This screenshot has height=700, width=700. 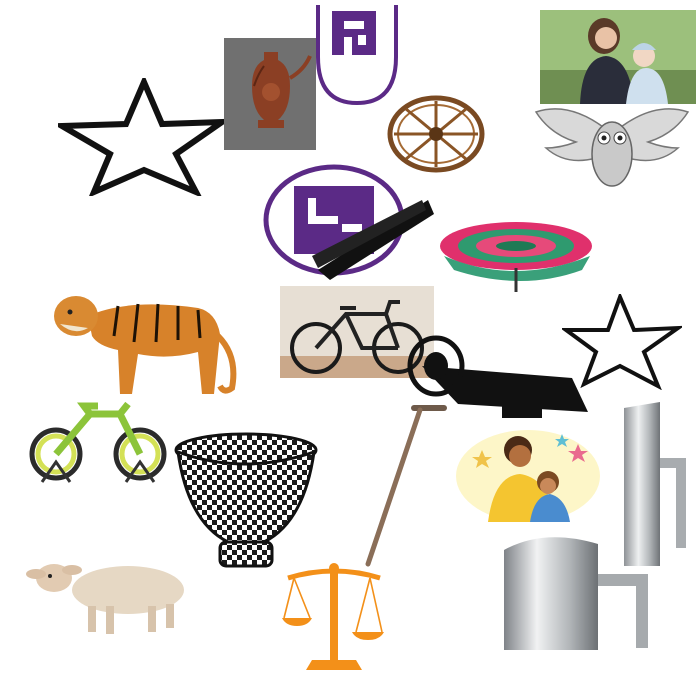 What do you see at coordinates (618, 57) in the screenshot?
I see `mother-and-baby-photo` at bounding box center [618, 57].